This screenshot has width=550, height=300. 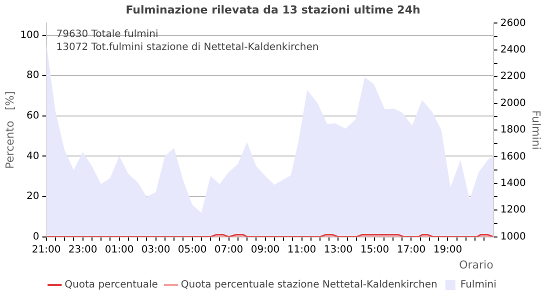 I want to click on annotation: 79630 Totale fulmini, so click(x=107, y=34).